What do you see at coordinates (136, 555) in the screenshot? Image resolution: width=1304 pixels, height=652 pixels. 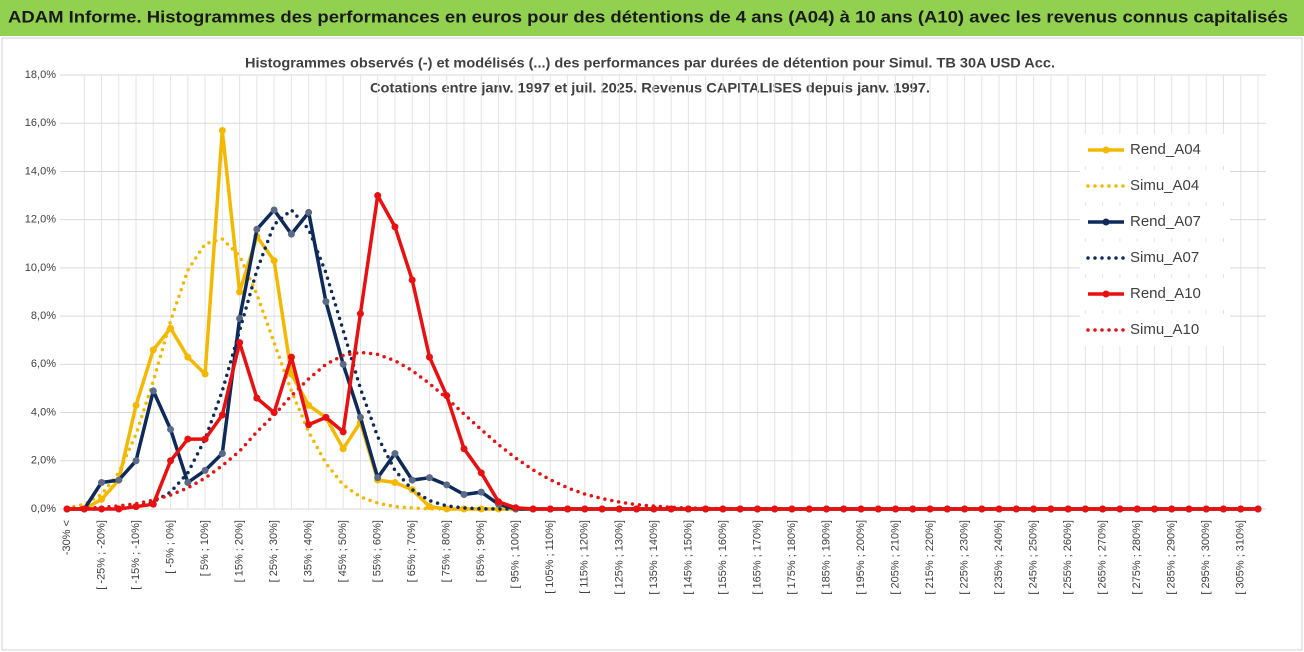 I see `x-tick-label: [ -15% ; -10%]` at bounding box center [136, 555].